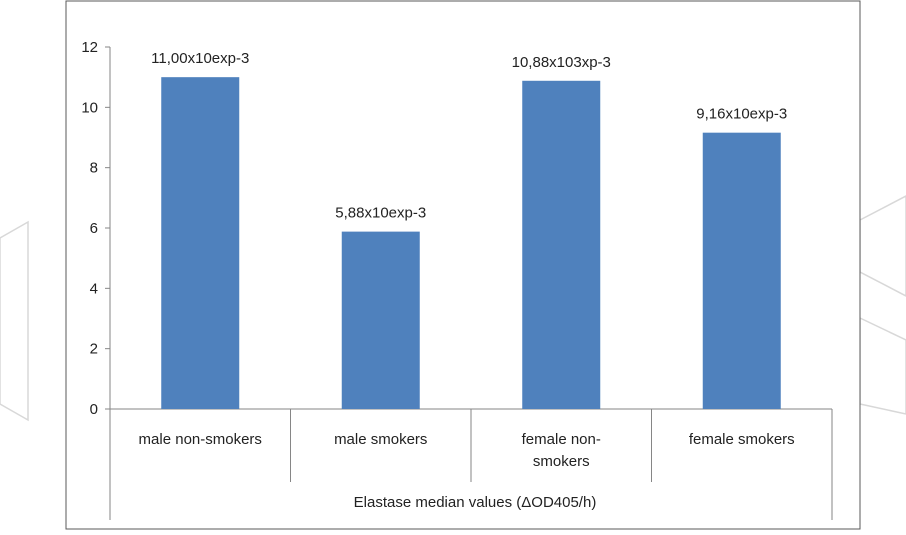 The image size is (906, 535). Describe the element at coordinates (200, 439) in the screenshot. I see `x-tick-label: male non-smokers` at that location.